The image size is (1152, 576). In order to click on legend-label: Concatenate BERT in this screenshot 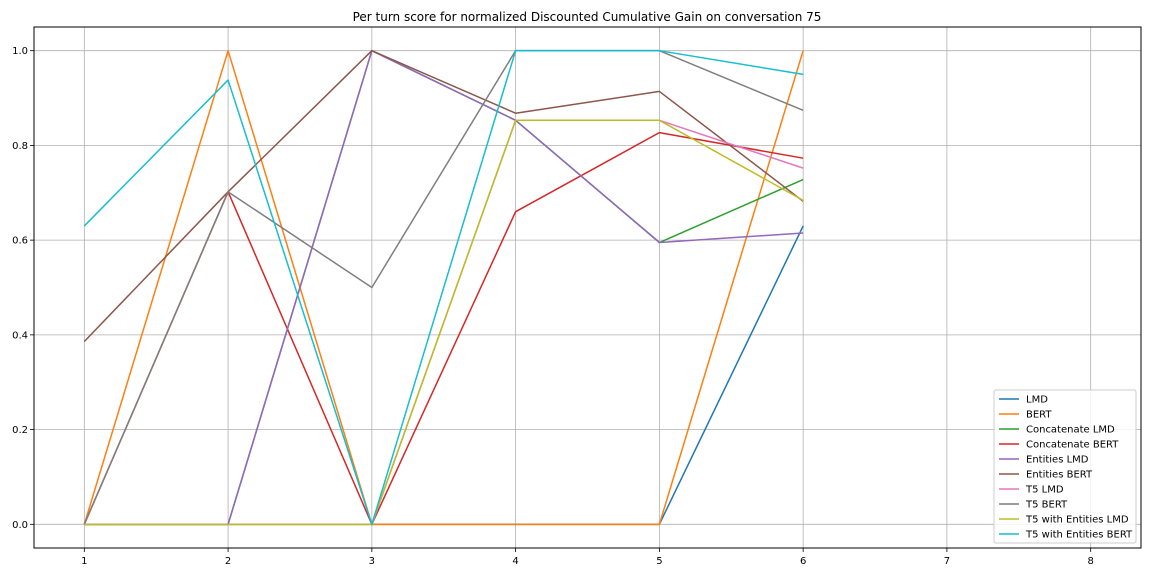, I will do `click(1072, 445)`.